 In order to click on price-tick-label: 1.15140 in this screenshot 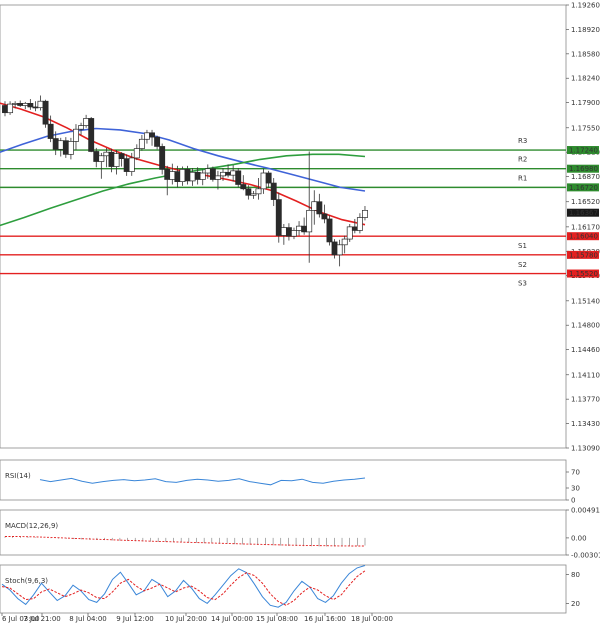, I will do `click(585, 301)`.